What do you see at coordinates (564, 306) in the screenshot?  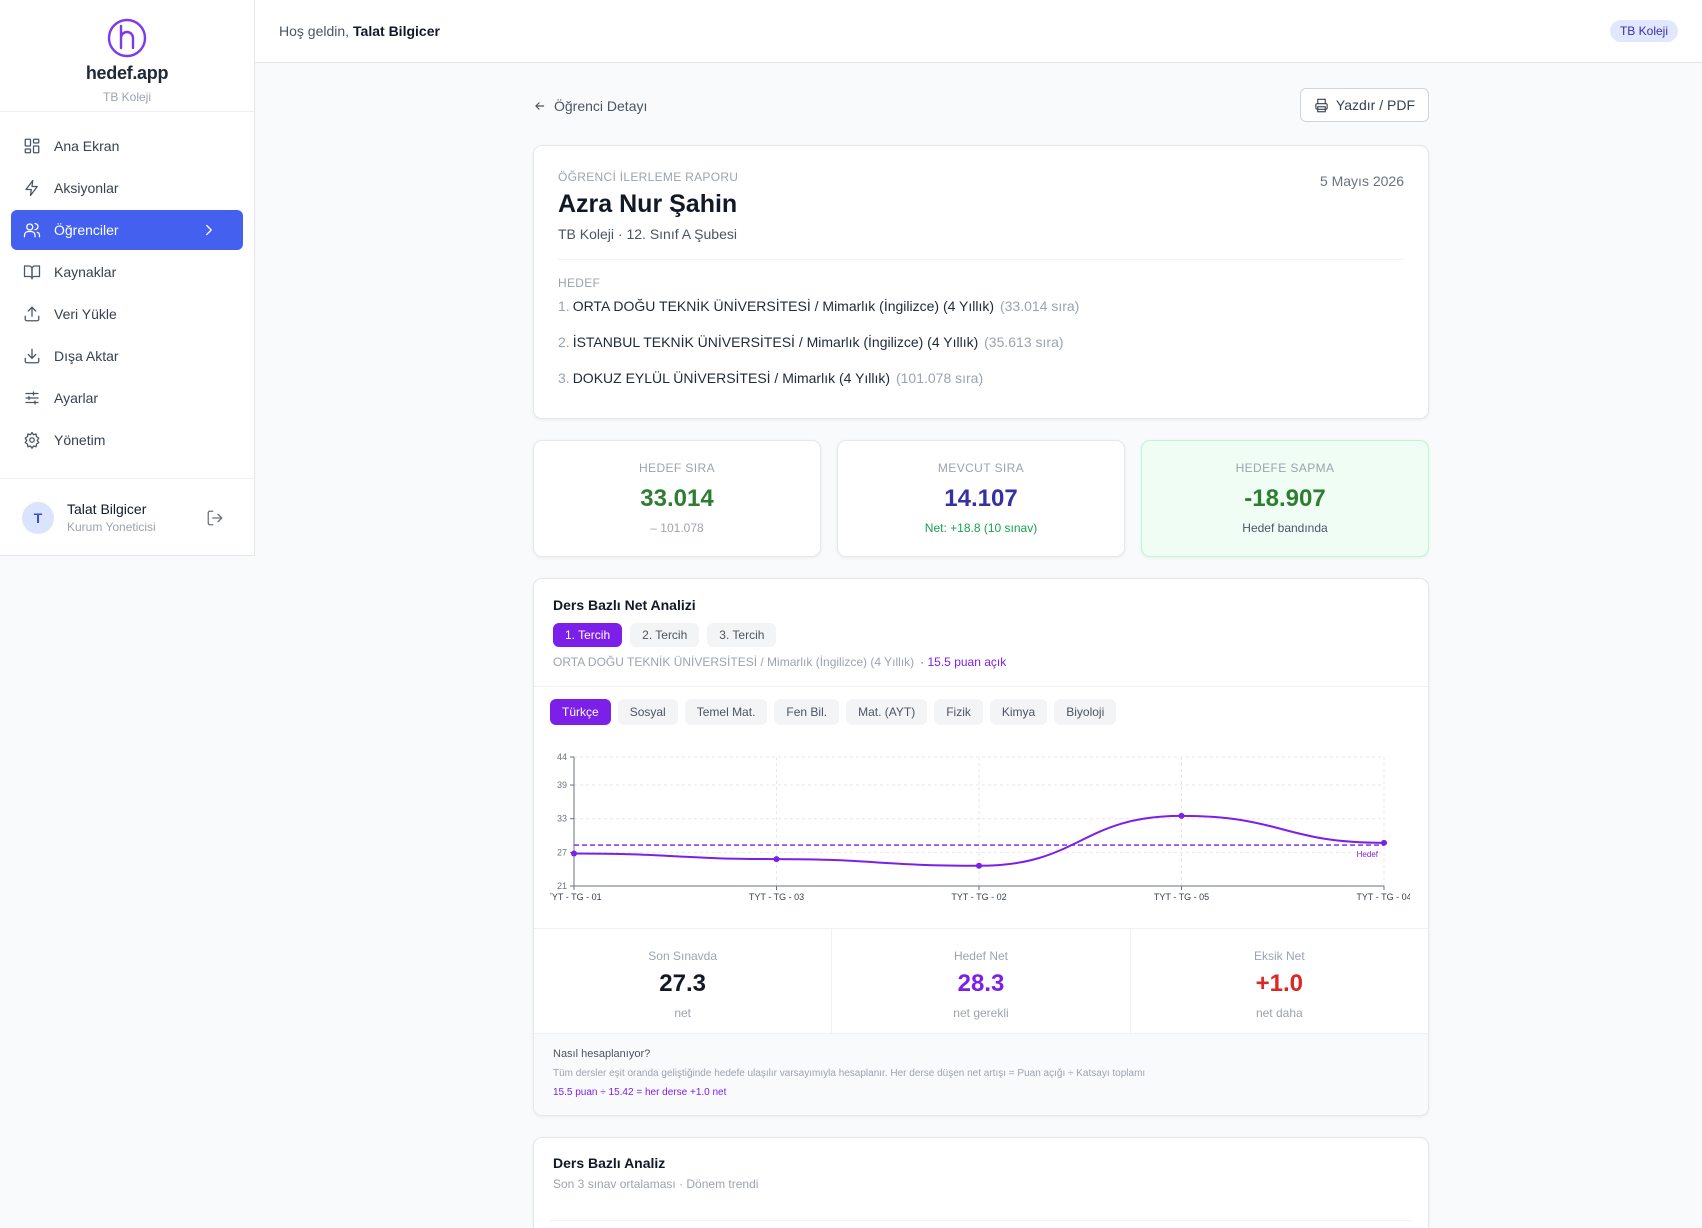 I see `goal-num: 1.` at bounding box center [564, 306].